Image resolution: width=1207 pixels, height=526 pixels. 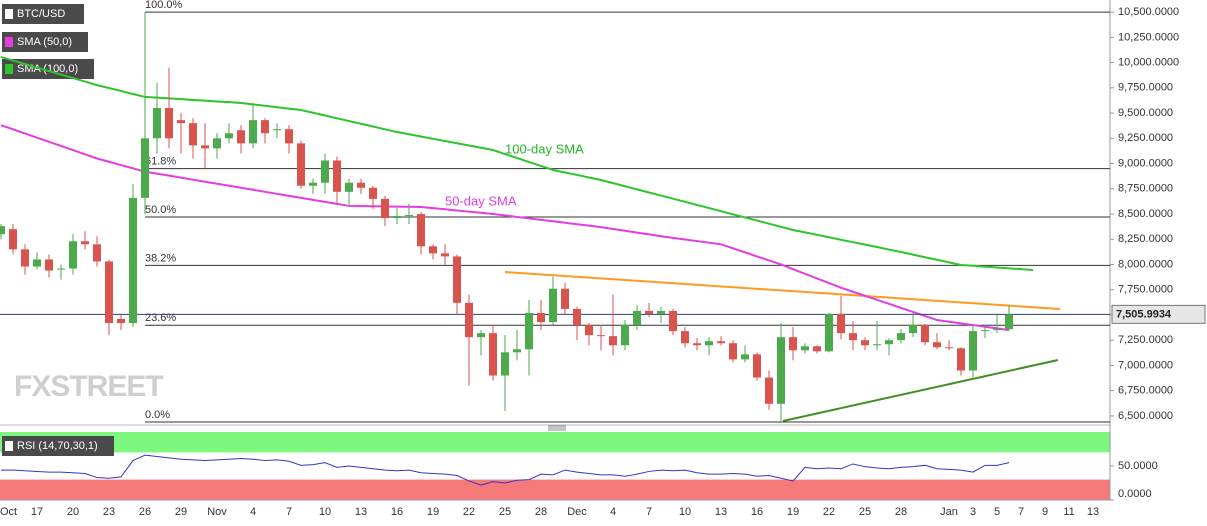 What do you see at coordinates (1144, 314) in the screenshot?
I see `price-label: 7,505.9934` at bounding box center [1144, 314].